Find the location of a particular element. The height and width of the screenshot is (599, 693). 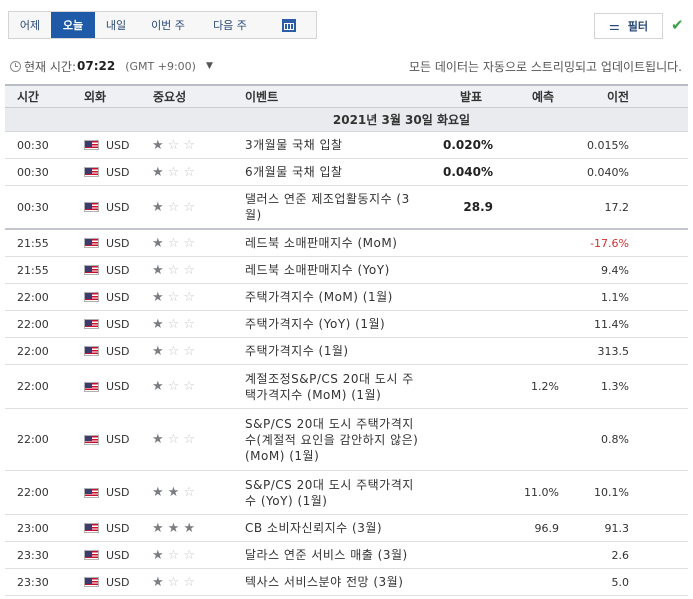

row-event: S&P/CS 20대 도시 주택가격지수 (YoY) (1월) is located at coordinates (329, 492).